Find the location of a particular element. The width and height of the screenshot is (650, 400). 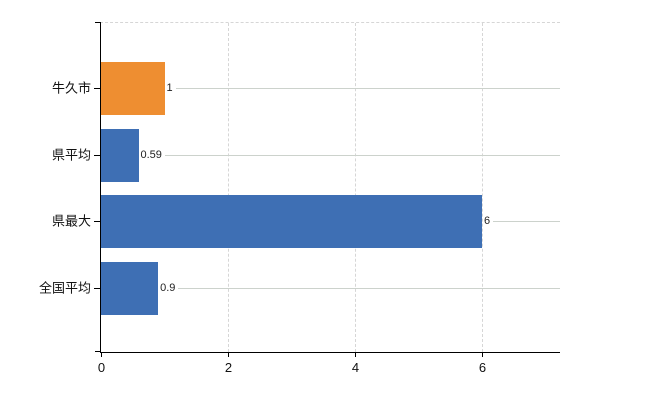

x-axis-tick-label: 2 is located at coordinates (228, 367).